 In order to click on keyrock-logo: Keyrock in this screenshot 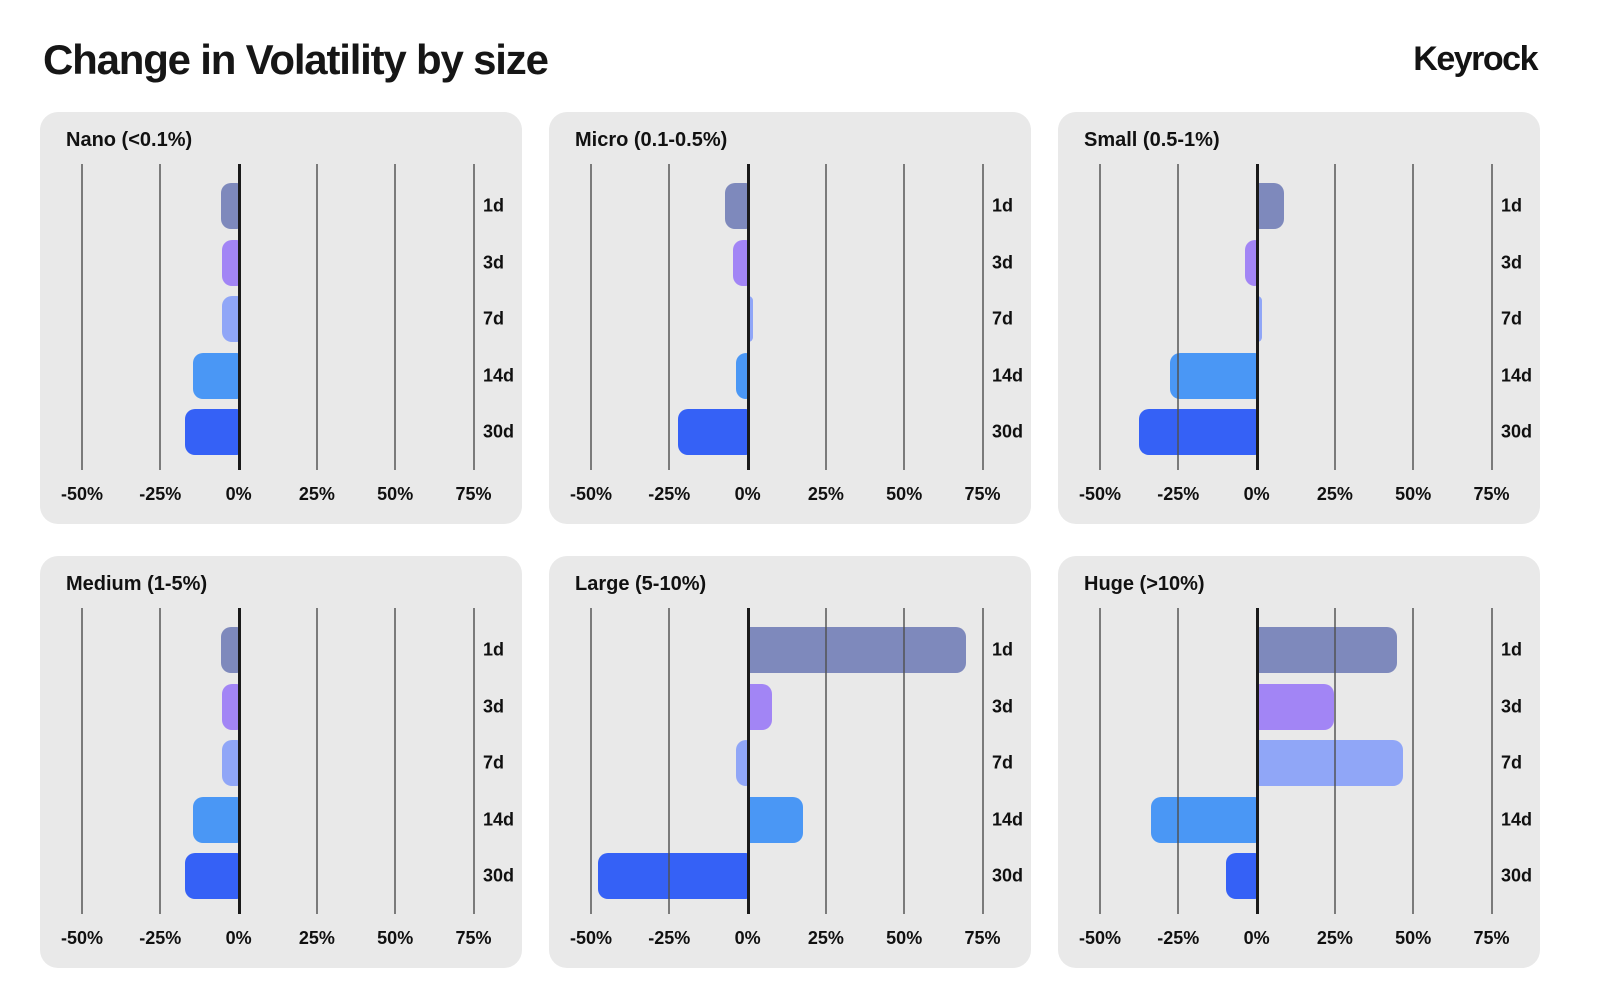, I will do `click(1475, 59)`.